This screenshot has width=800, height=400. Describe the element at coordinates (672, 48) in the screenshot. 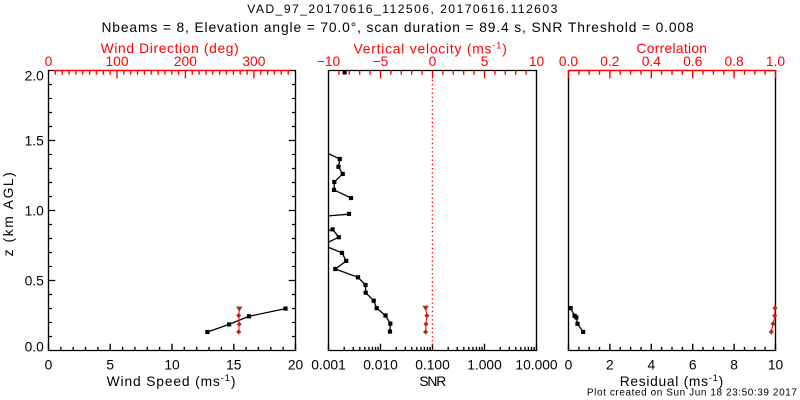

I see `svg-text: Correlation` at that location.